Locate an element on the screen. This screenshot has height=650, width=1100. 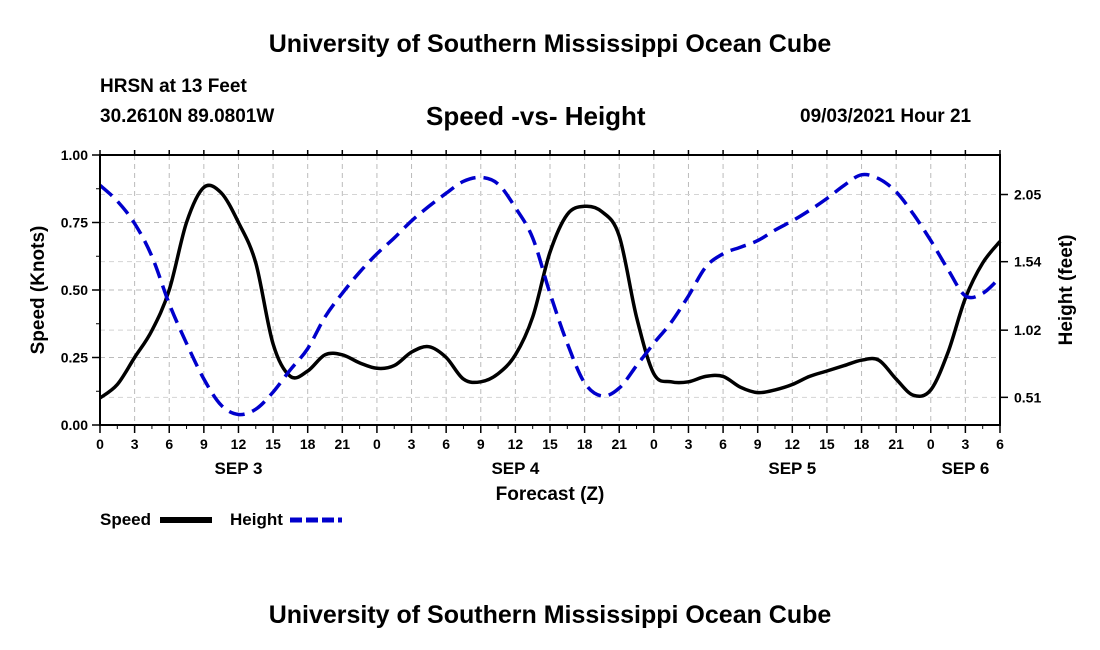
y-tick-label: 1.00 is located at coordinates (74, 155).